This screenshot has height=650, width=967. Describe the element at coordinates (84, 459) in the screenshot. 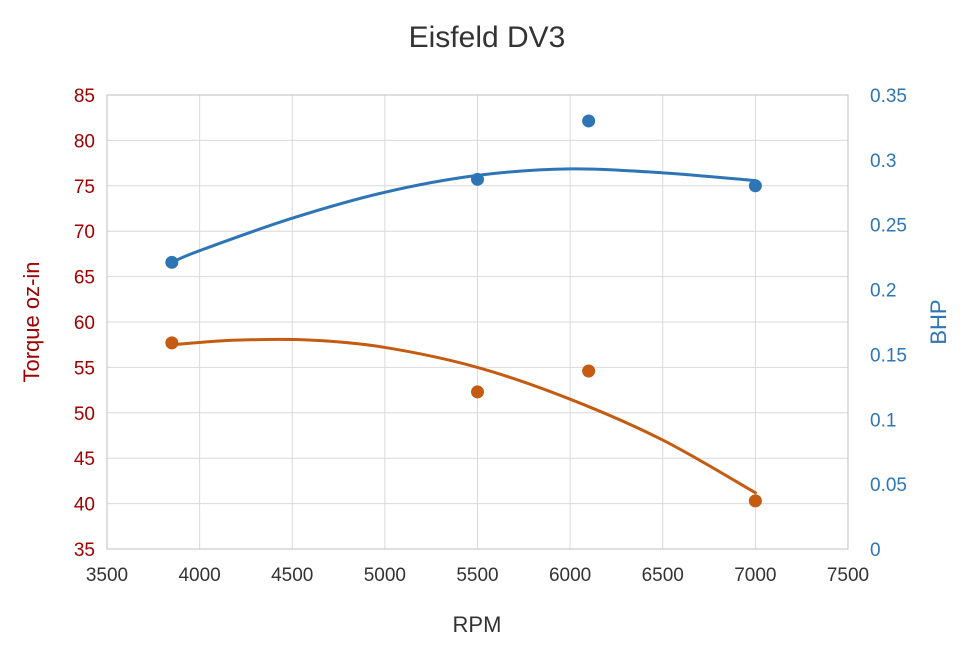

I see `y-left-tick-label: 45` at that location.